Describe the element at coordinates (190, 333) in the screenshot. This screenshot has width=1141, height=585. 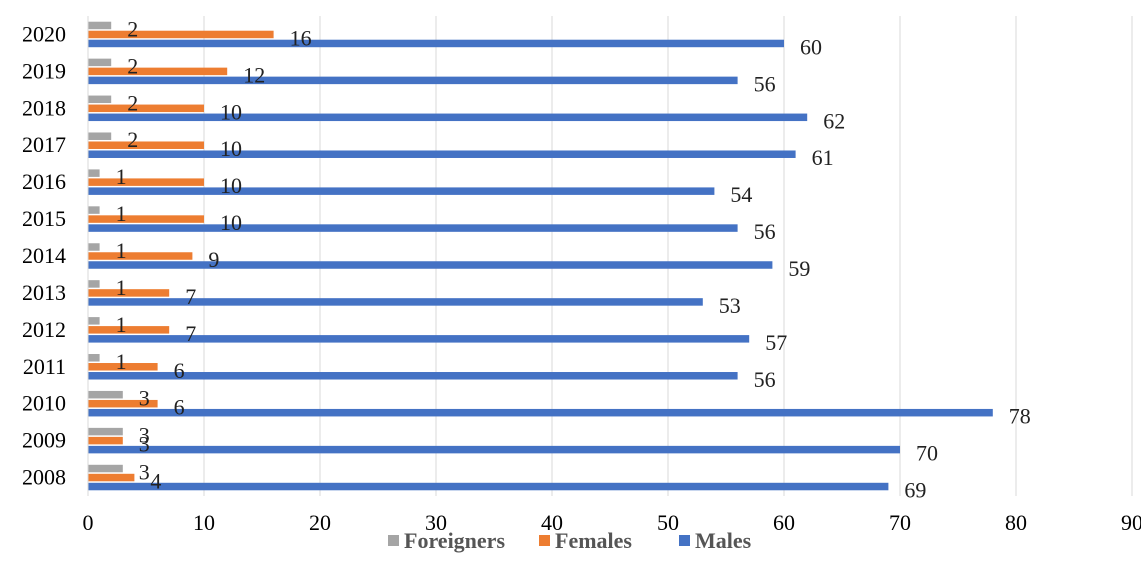
I see `data-label-females-2012: 7` at that location.